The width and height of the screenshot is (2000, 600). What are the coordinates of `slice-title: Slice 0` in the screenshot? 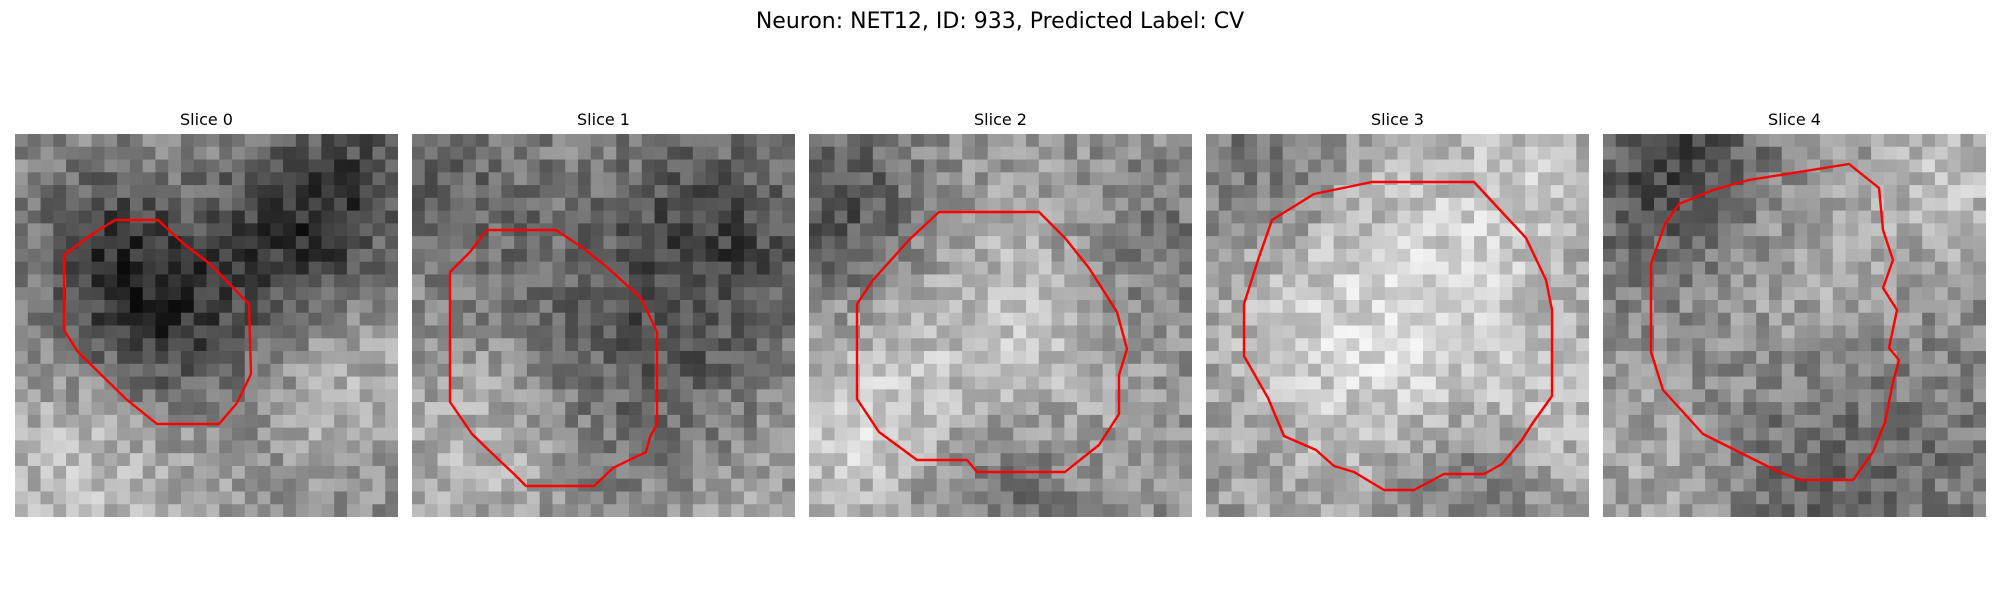 It's located at (206, 119).